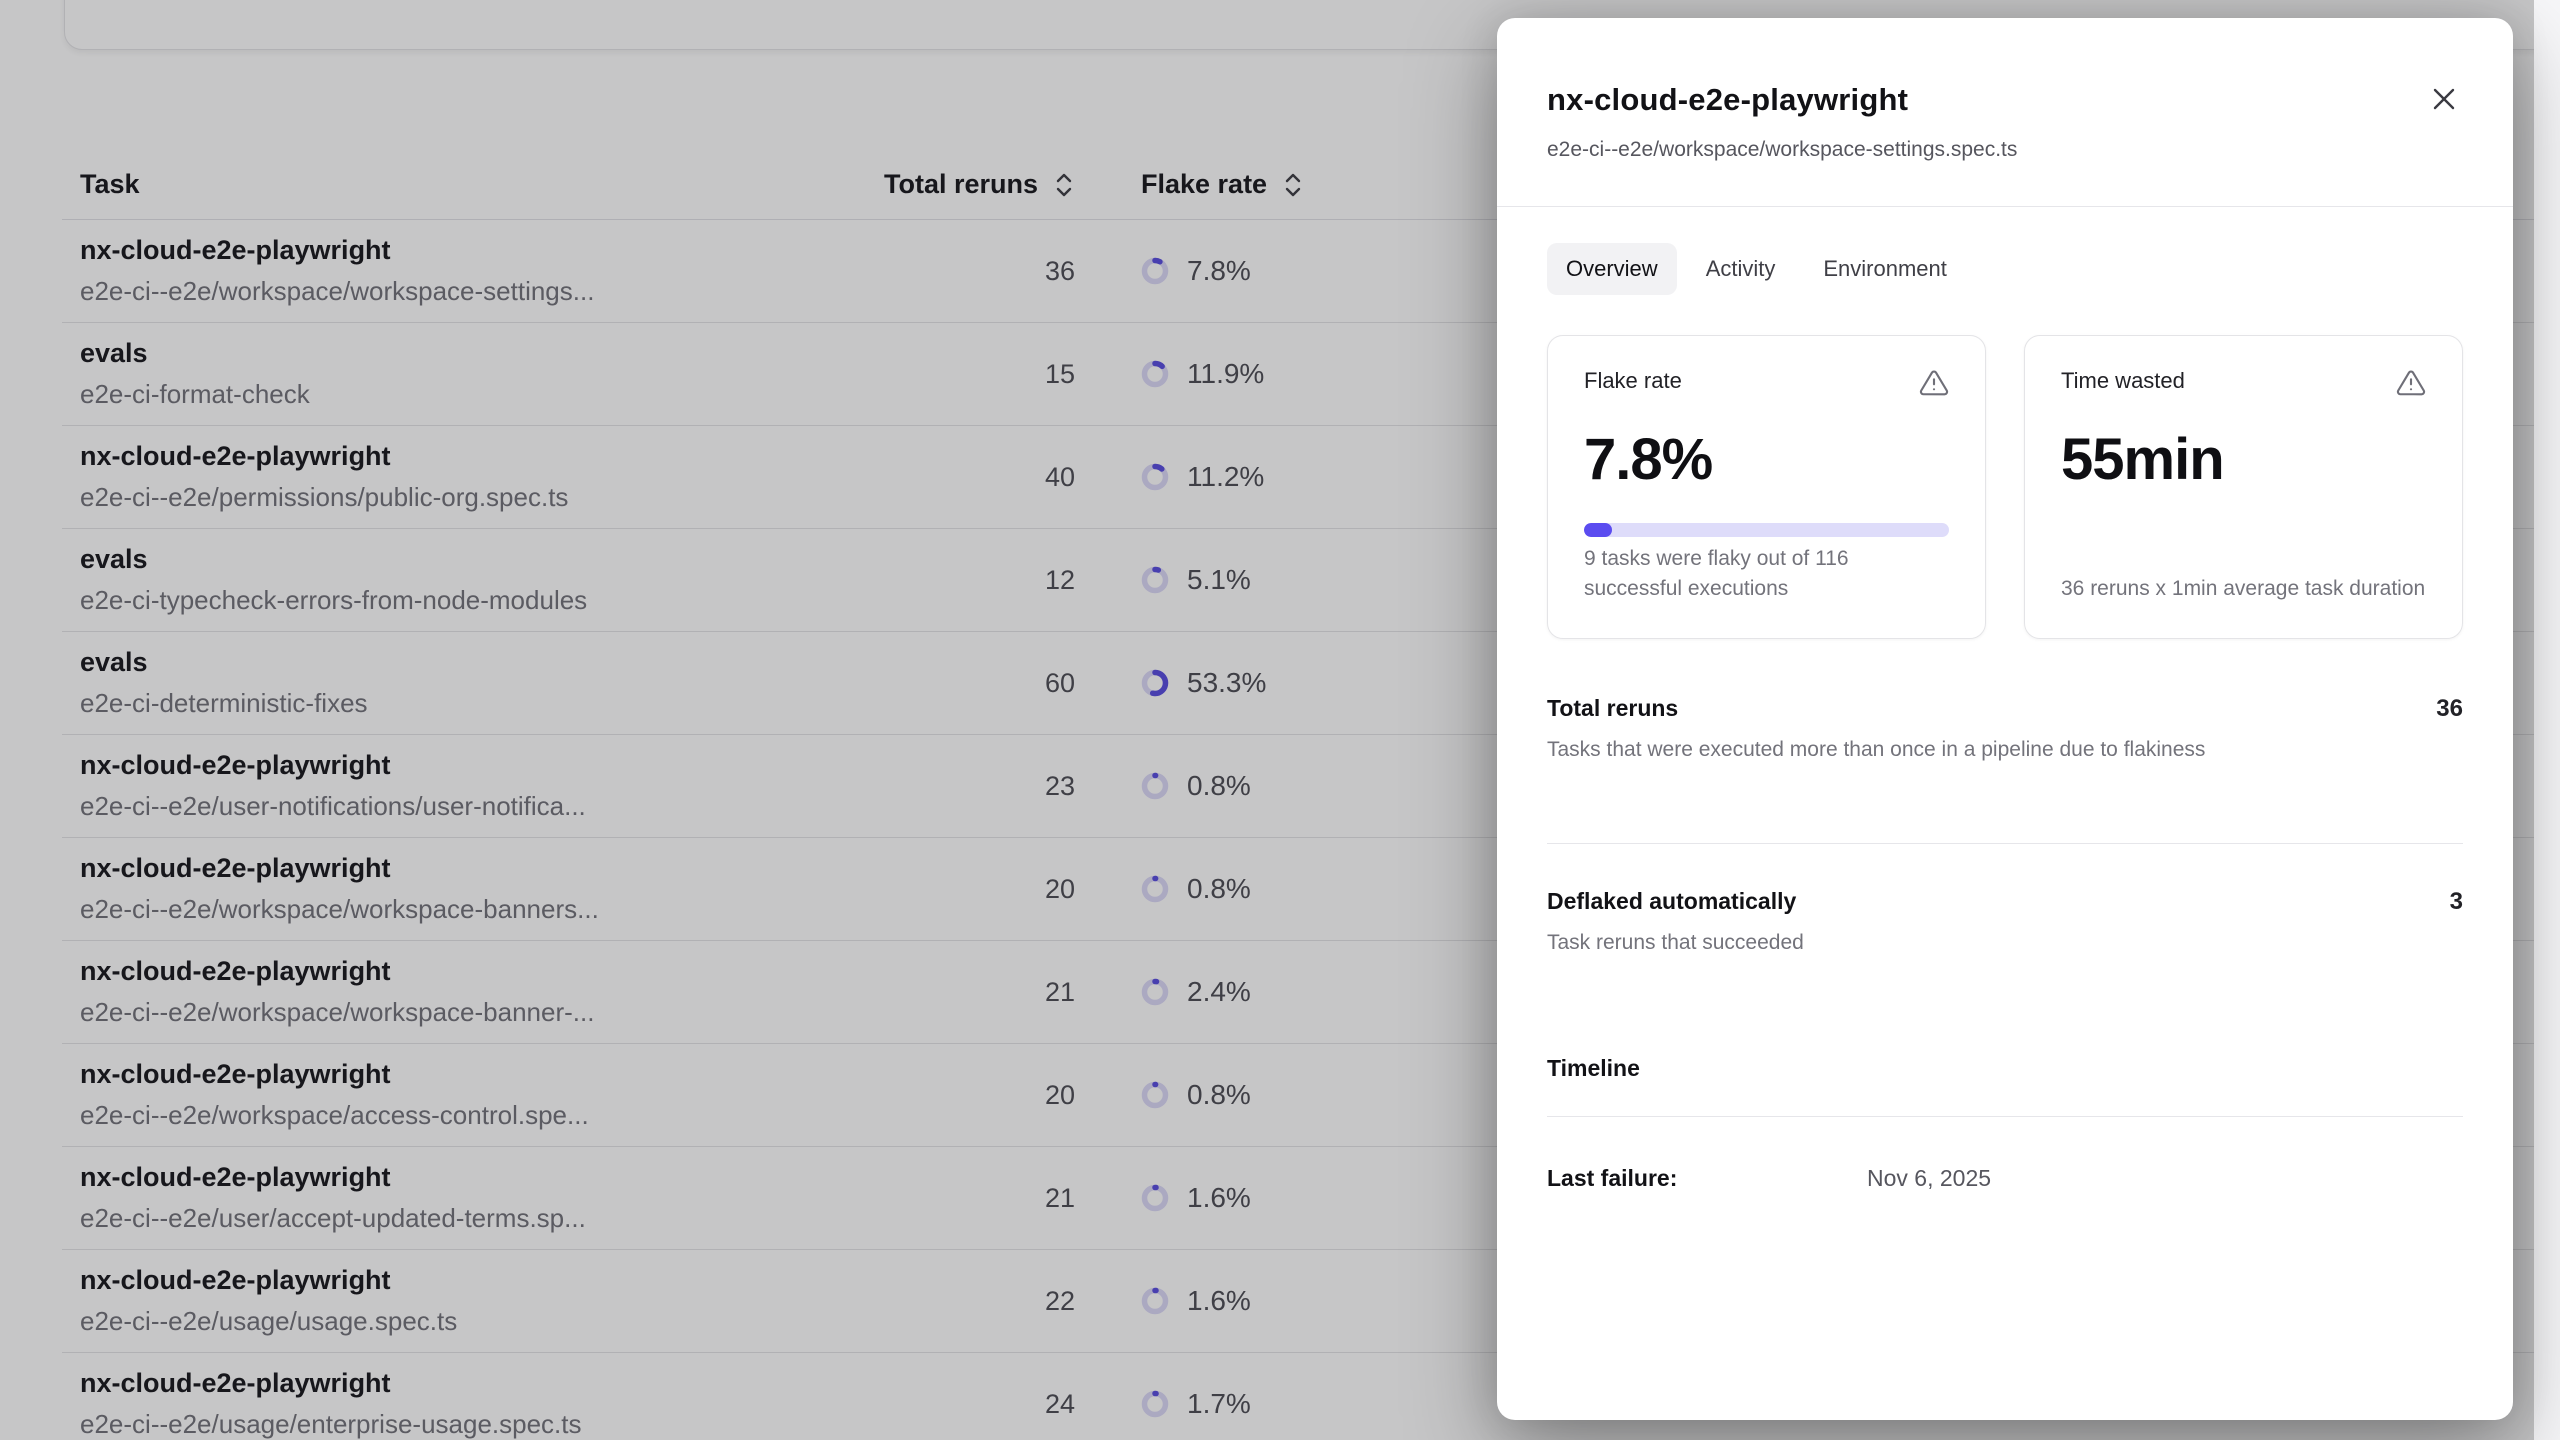 Image resolution: width=2560 pixels, height=1440 pixels. What do you see at coordinates (1059, 1300) in the screenshot?
I see `total-reruns-value: 22` at bounding box center [1059, 1300].